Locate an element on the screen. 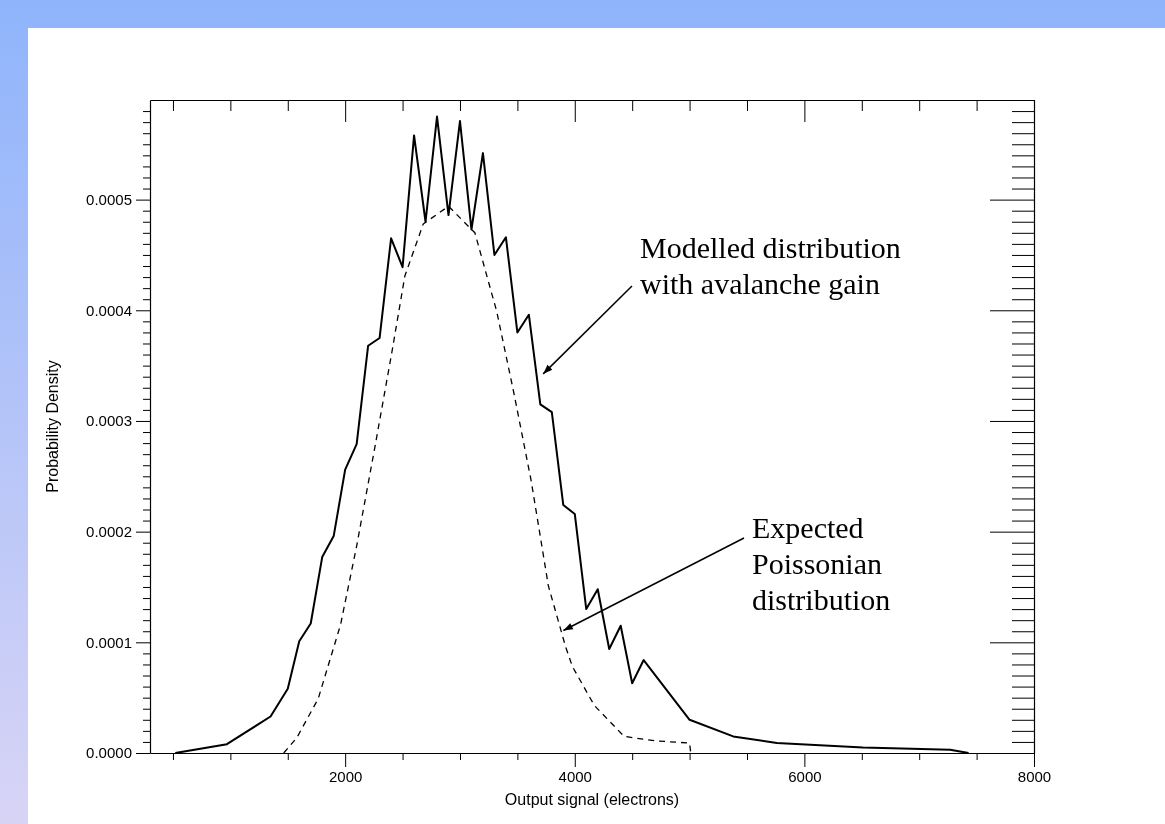 This screenshot has height=824, width=1165. x-tick-label: 8000 is located at coordinates (1034, 776).